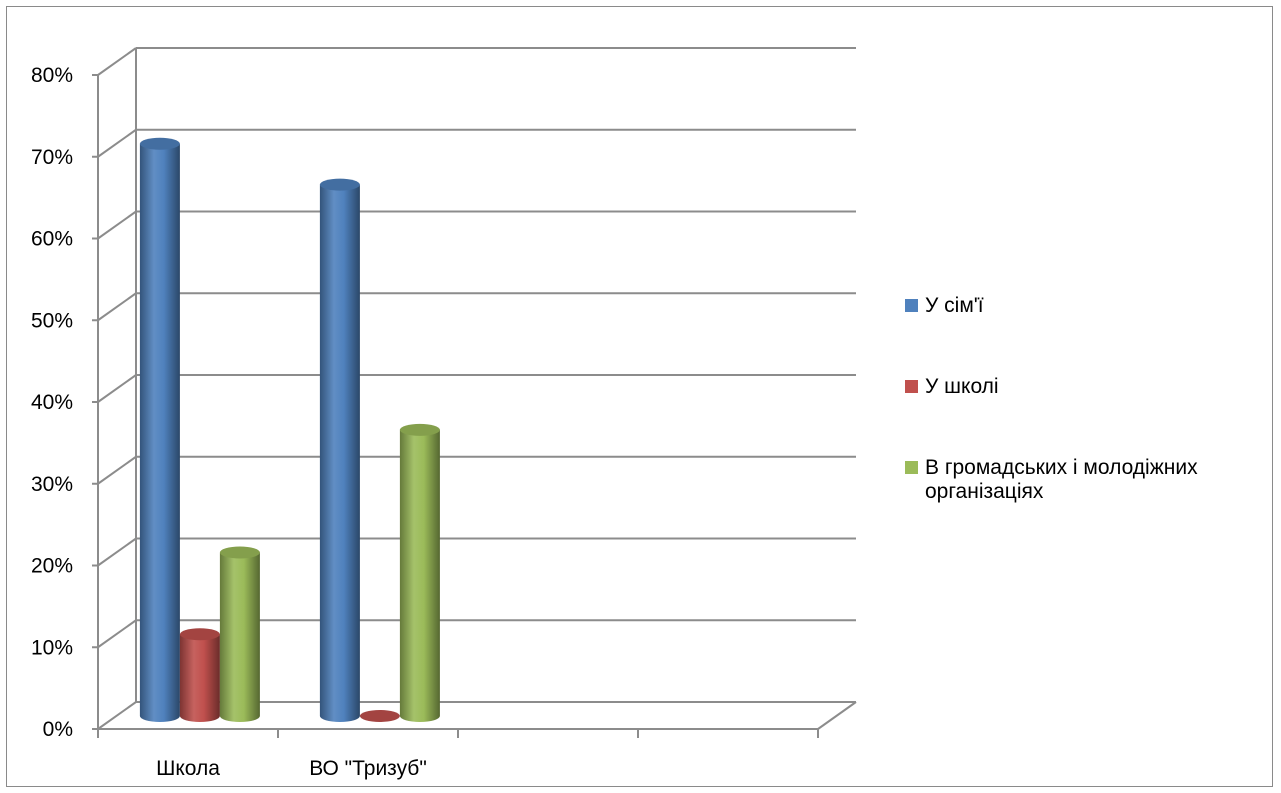 The height and width of the screenshot is (793, 1281). I want to click on legend-item: У сім'ї, so click(944, 305).